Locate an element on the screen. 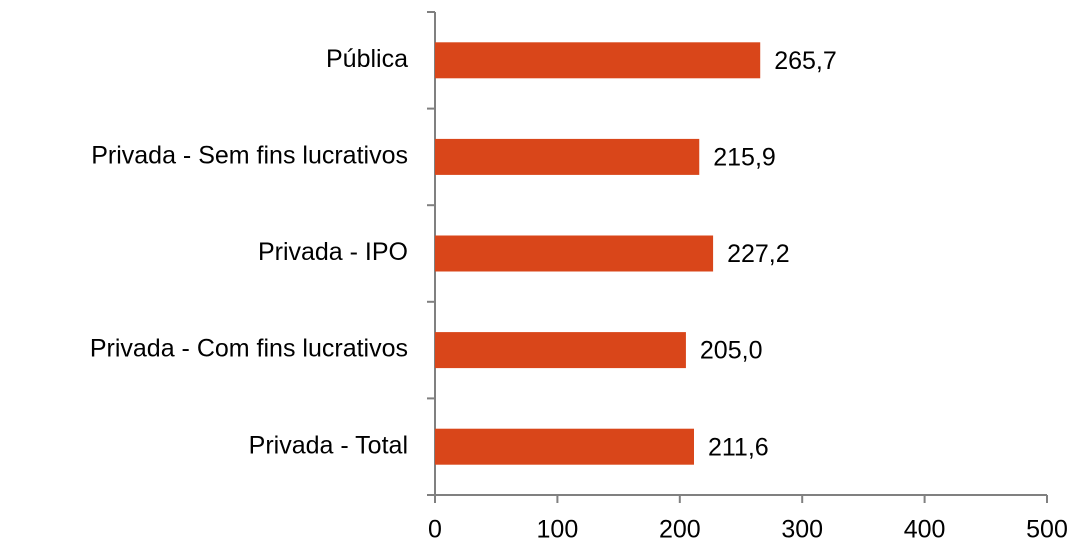 The height and width of the screenshot is (546, 1077). y-tick-label: Privada - Com fins lucrativos is located at coordinates (249, 349).